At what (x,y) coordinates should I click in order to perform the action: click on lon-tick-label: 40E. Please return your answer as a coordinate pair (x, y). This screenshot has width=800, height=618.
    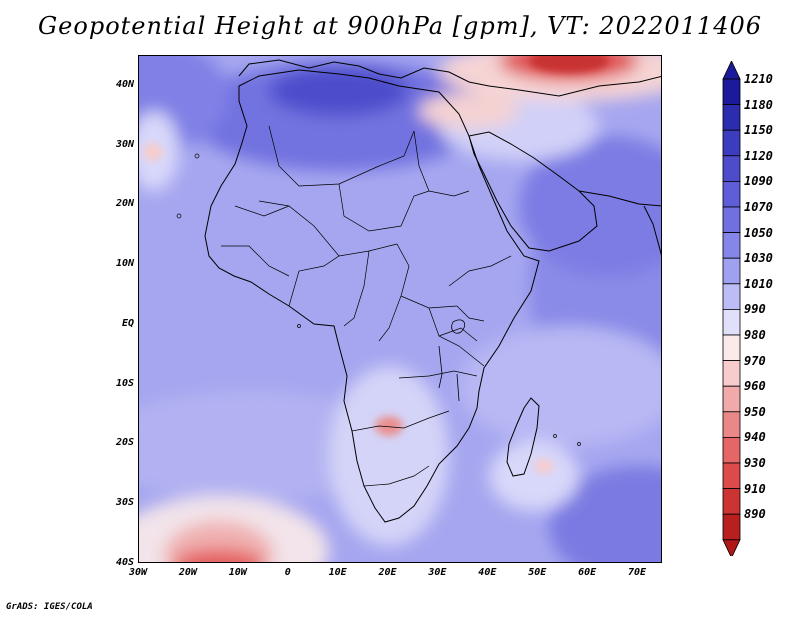
    Looking at the image, I should click on (487, 572).